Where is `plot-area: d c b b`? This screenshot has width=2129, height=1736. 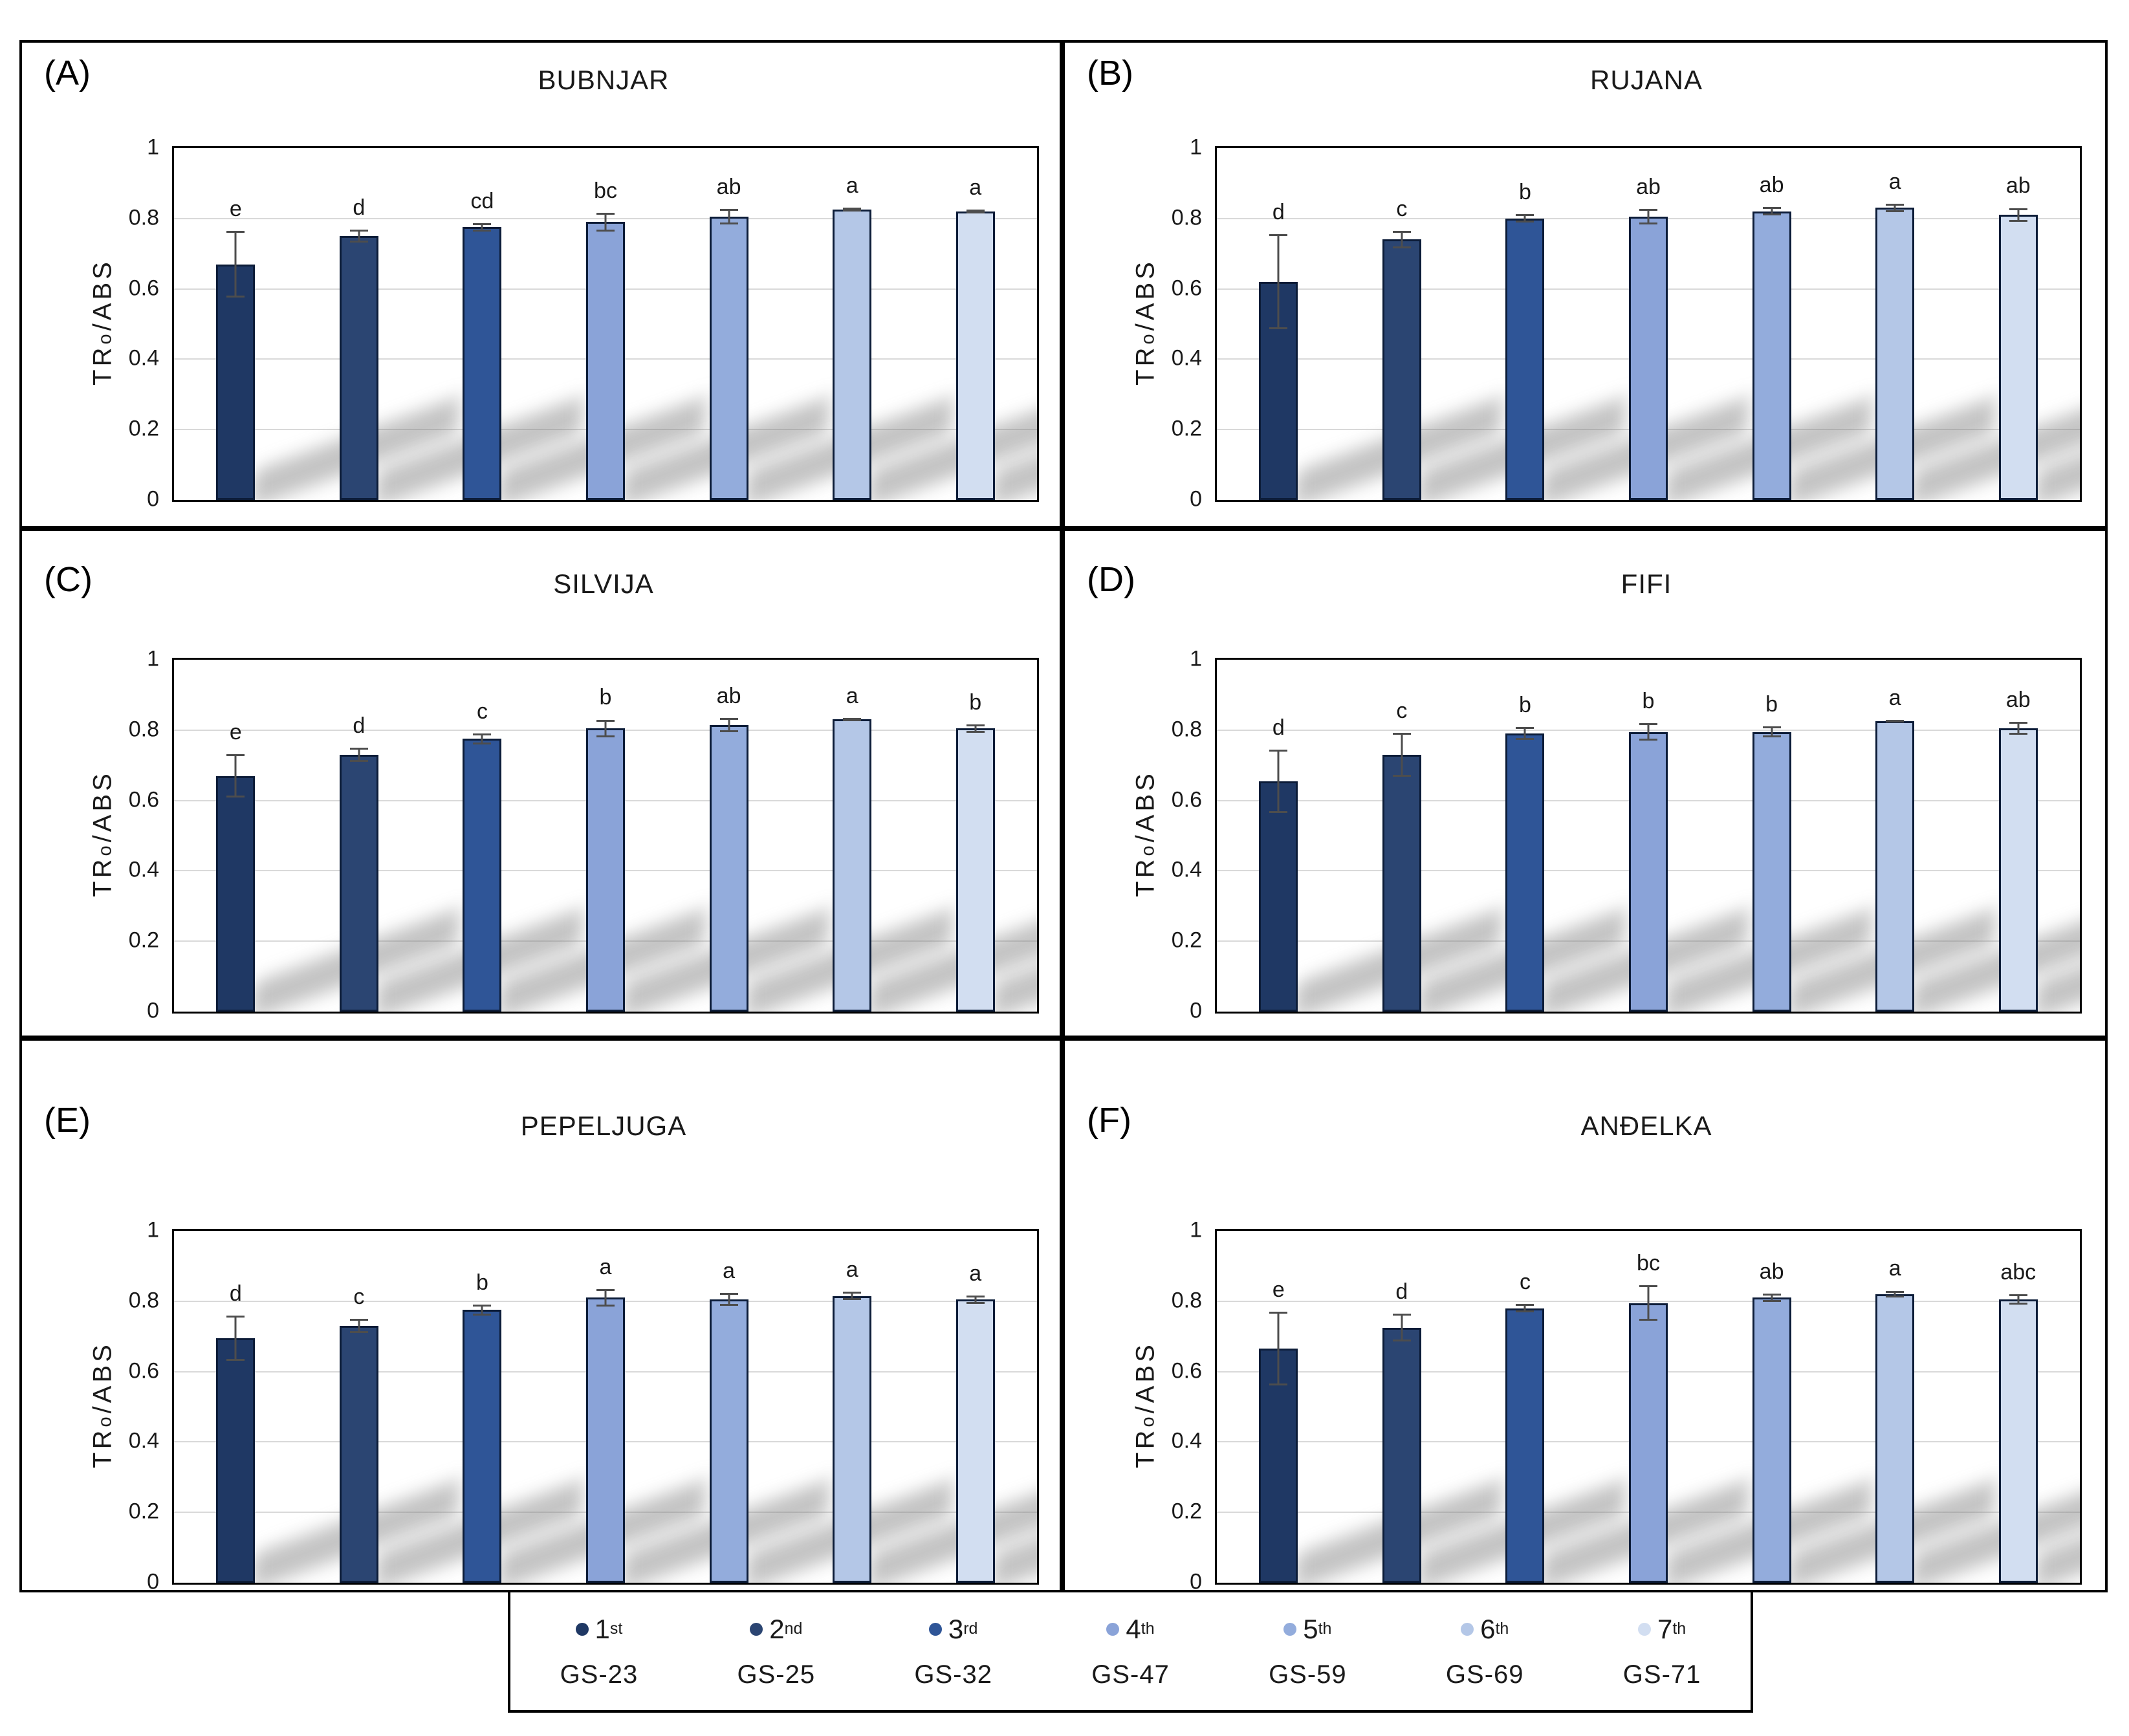
plot-area: d c b b is located at coordinates (1648, 836).